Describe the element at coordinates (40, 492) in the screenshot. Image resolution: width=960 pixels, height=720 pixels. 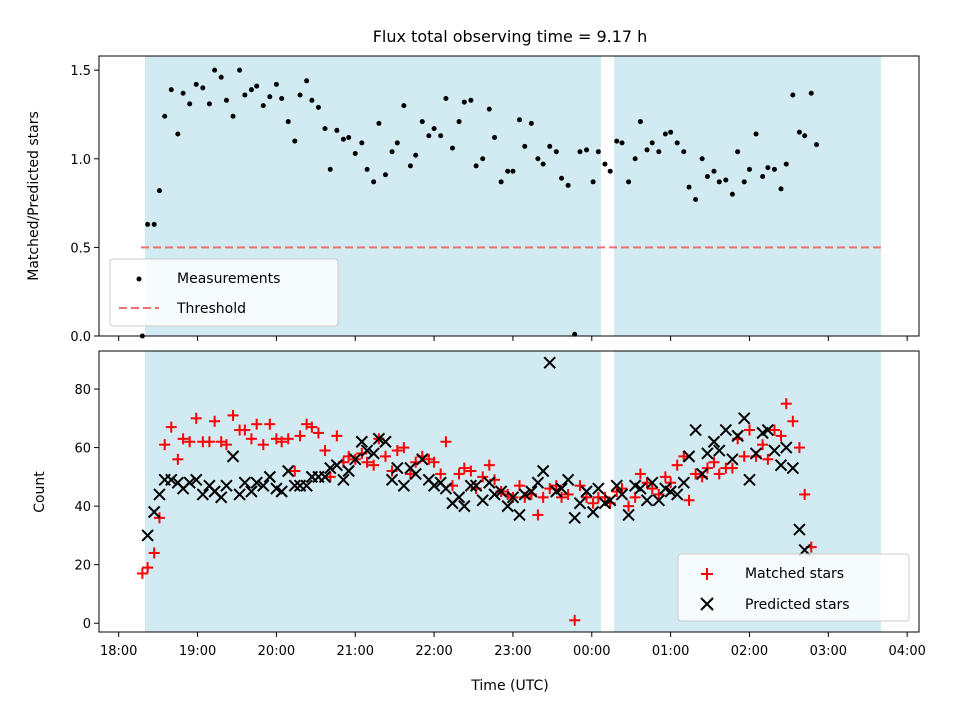
I see `bottom-y-axis-label: Count` at that location.